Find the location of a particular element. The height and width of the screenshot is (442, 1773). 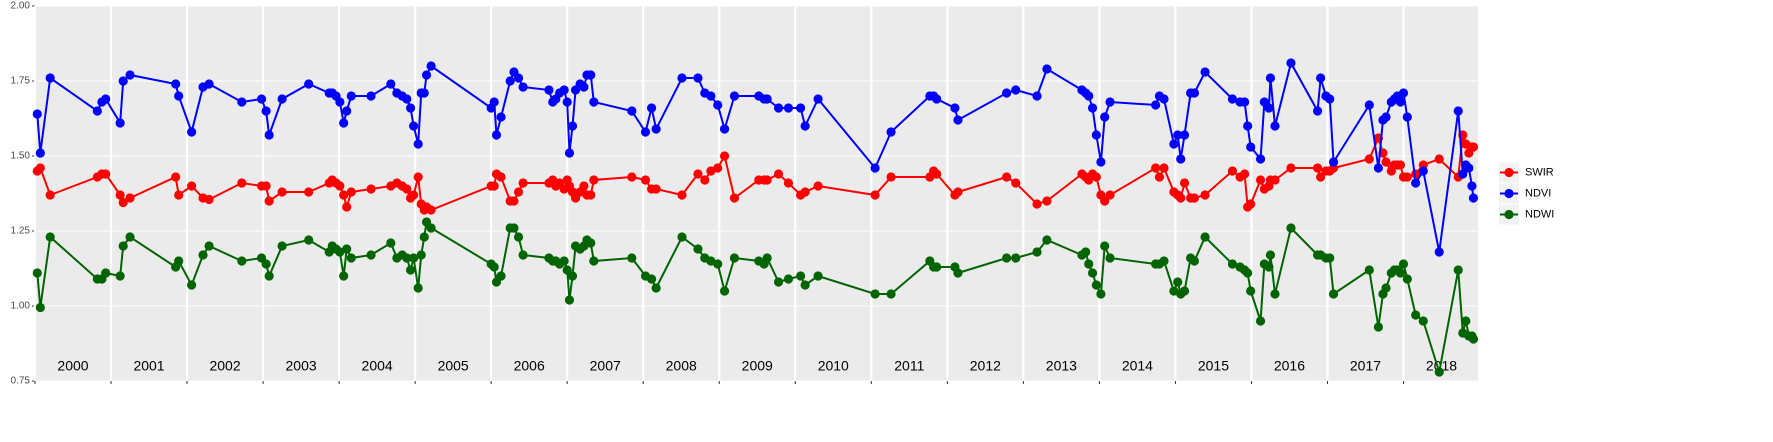

legend-label: SWIR is located at coordinates (1539, 172).